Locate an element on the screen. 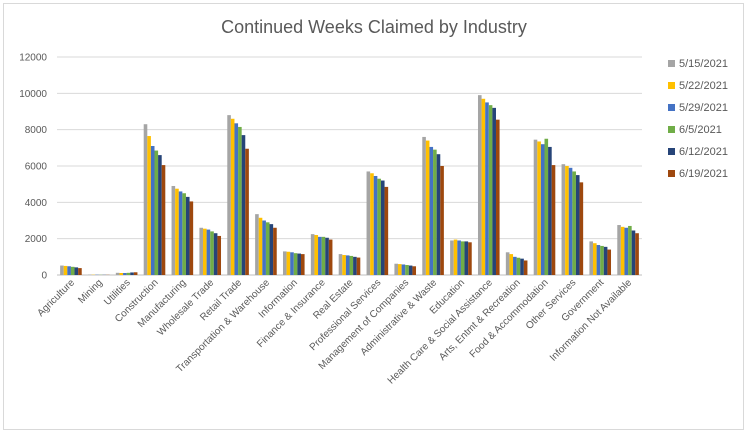  x-tick-label: Mining is located at coordinates (90, 291).